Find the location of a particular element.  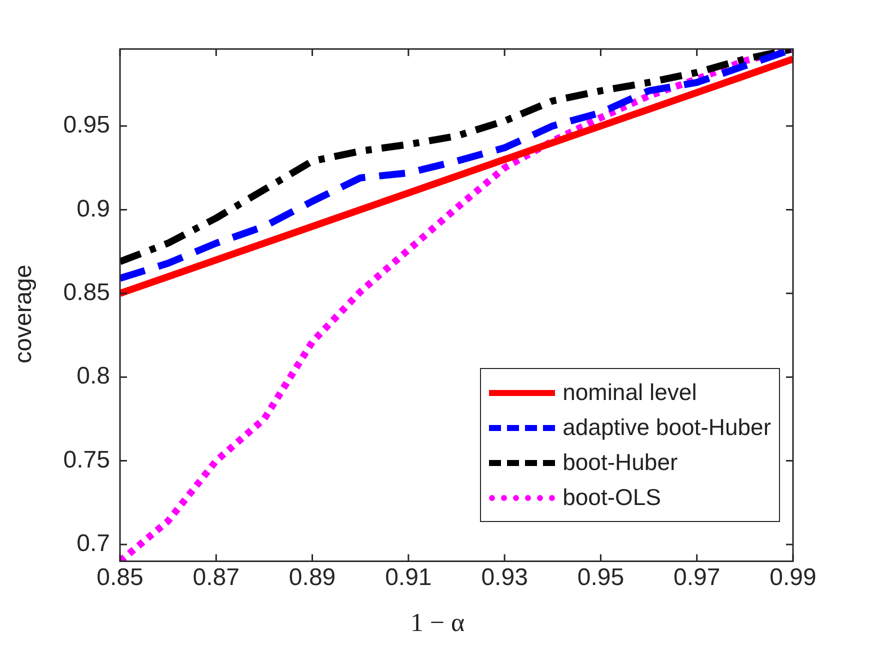

y-tick-label: 0.7 is located at coordinates (93, 544).